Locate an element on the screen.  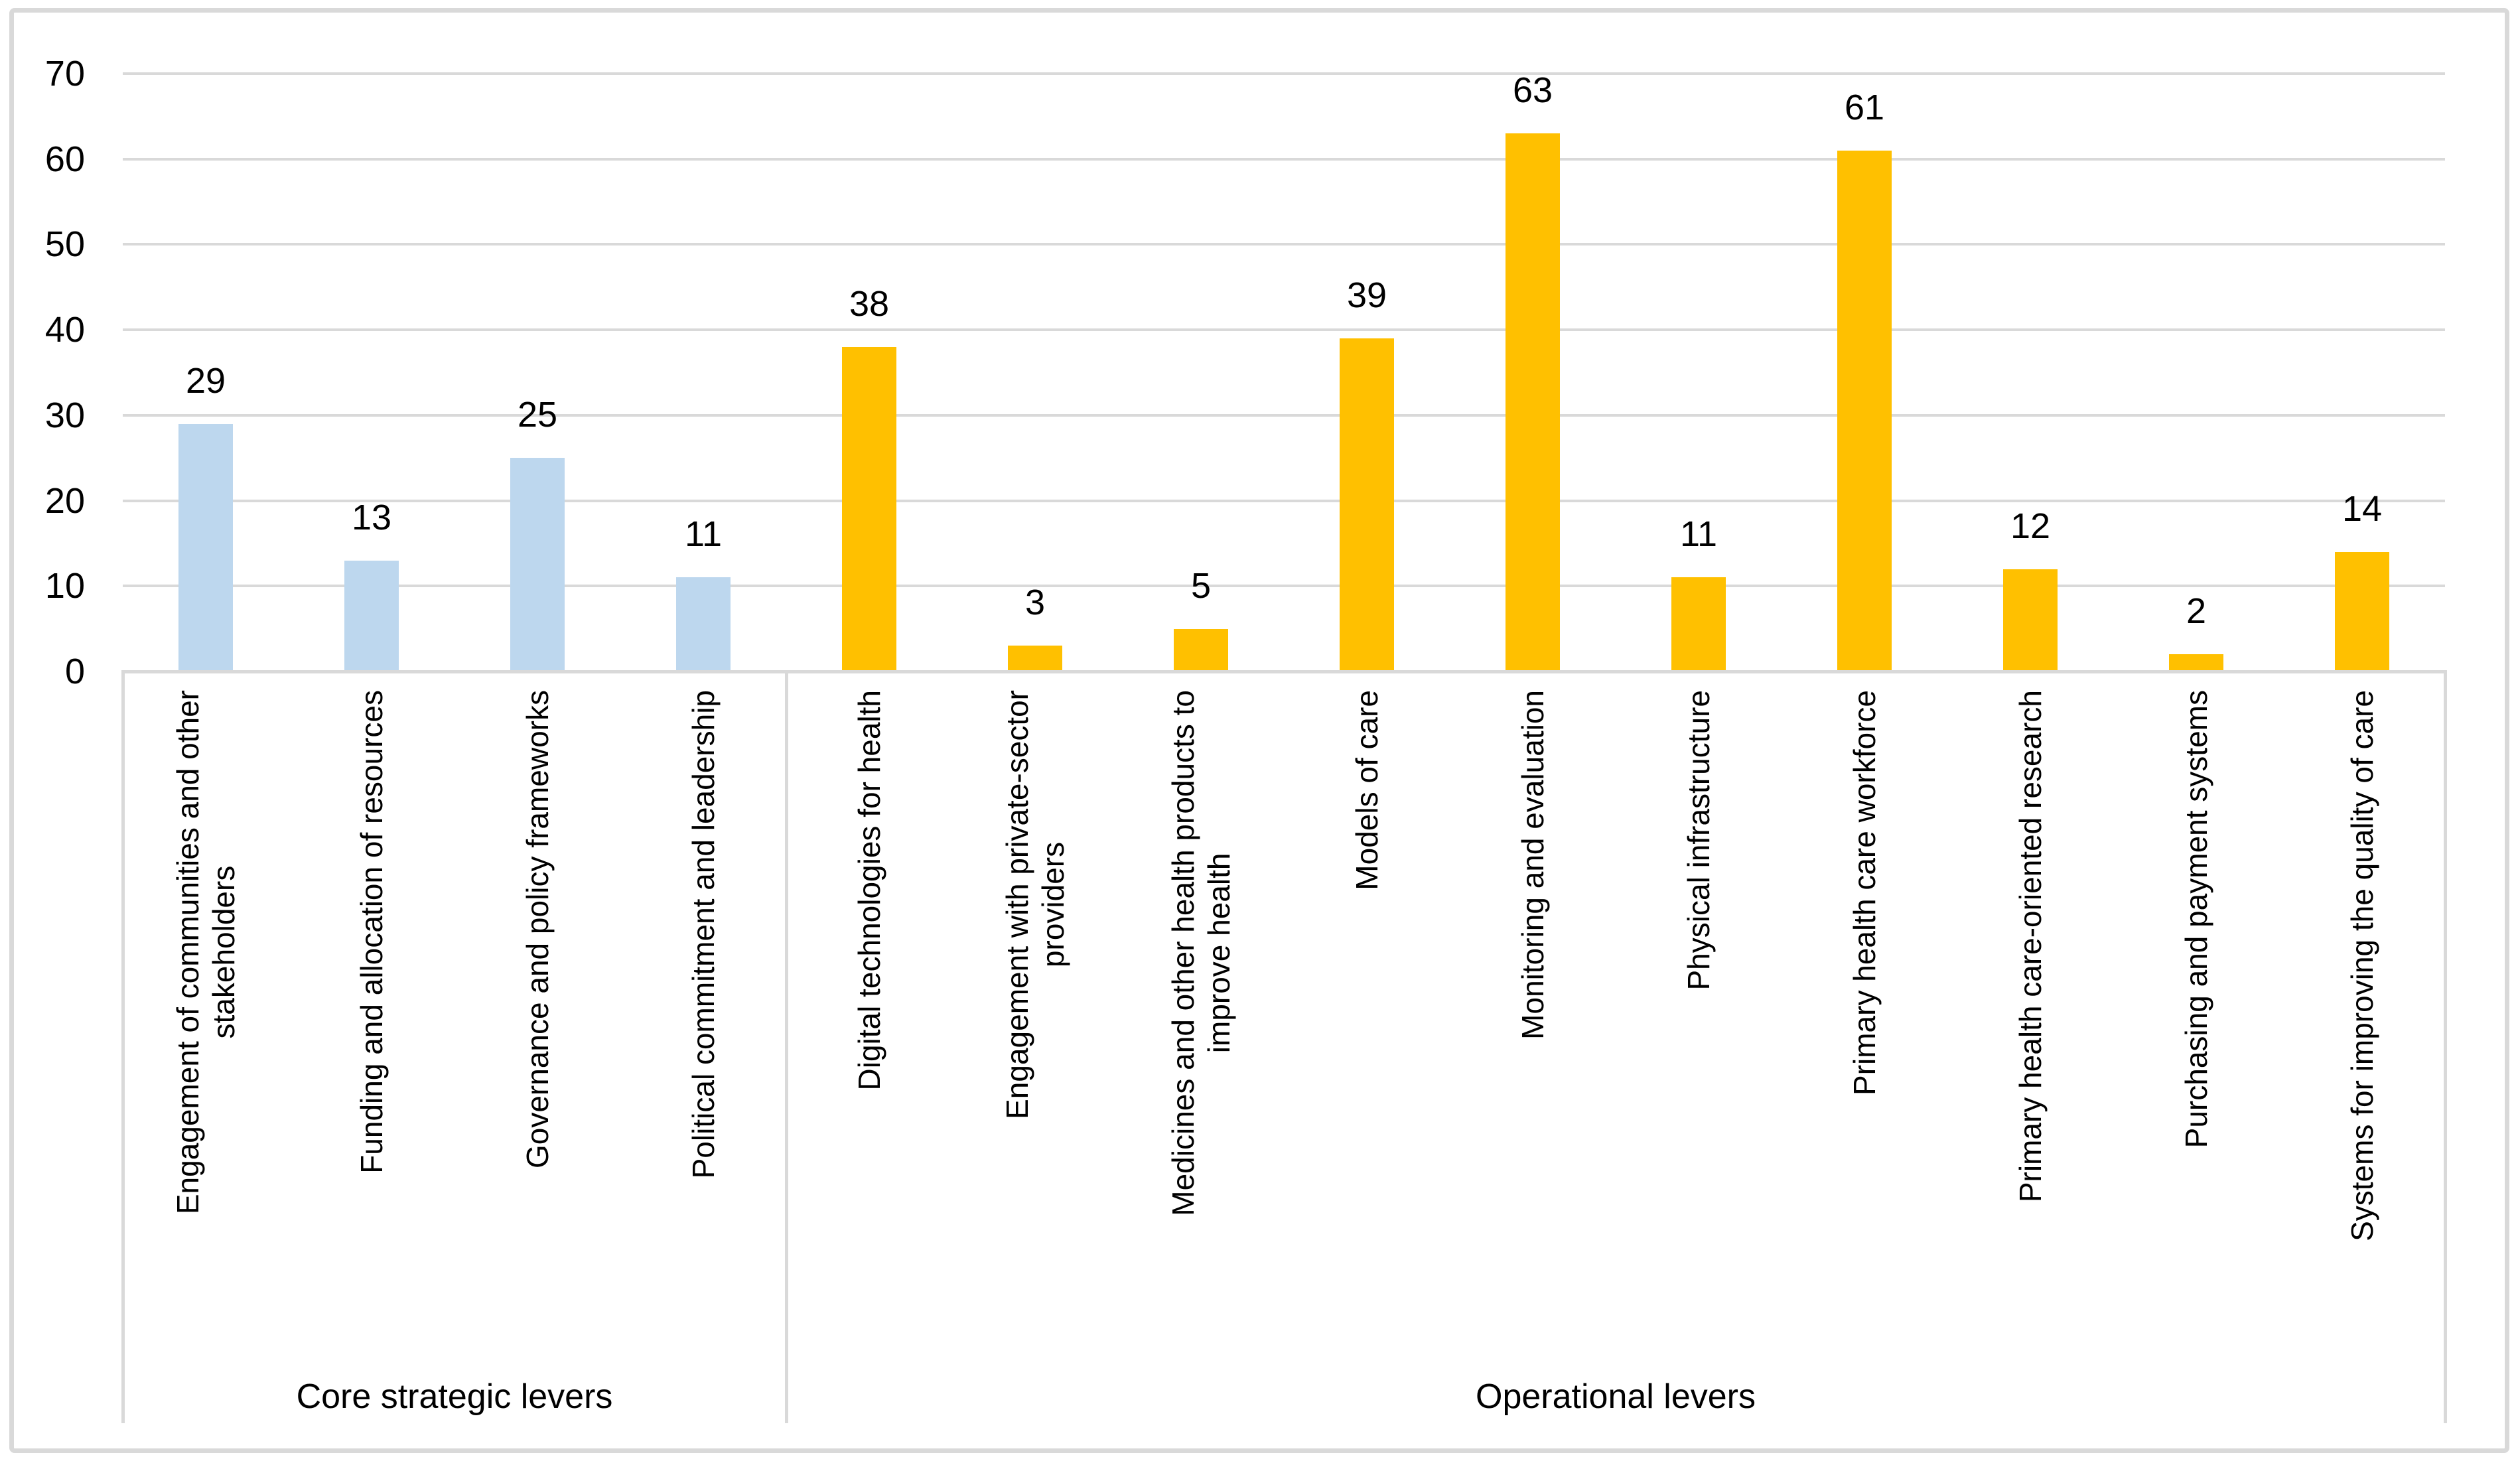
category-axis-label: Monitoring and evaluation is located at coordinates (1532, 999).